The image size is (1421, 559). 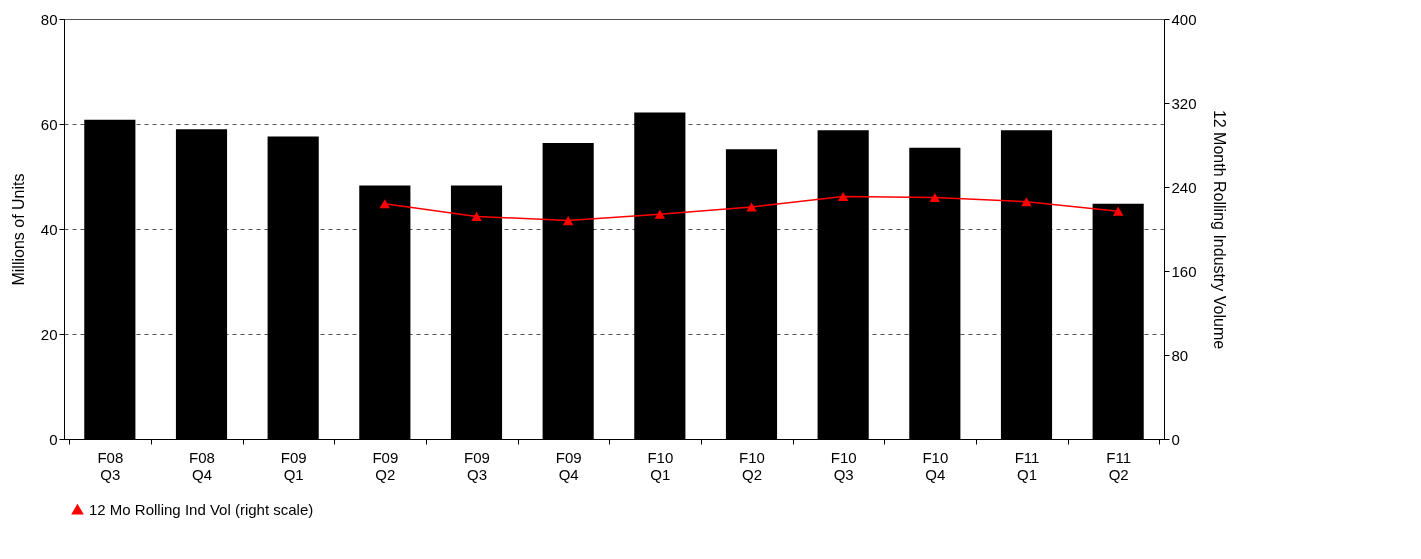 What do you see at coordinates (1180, 355) in the screenshot?
I see `y2-tick-label: 80` at bounding box center [1180, 355].